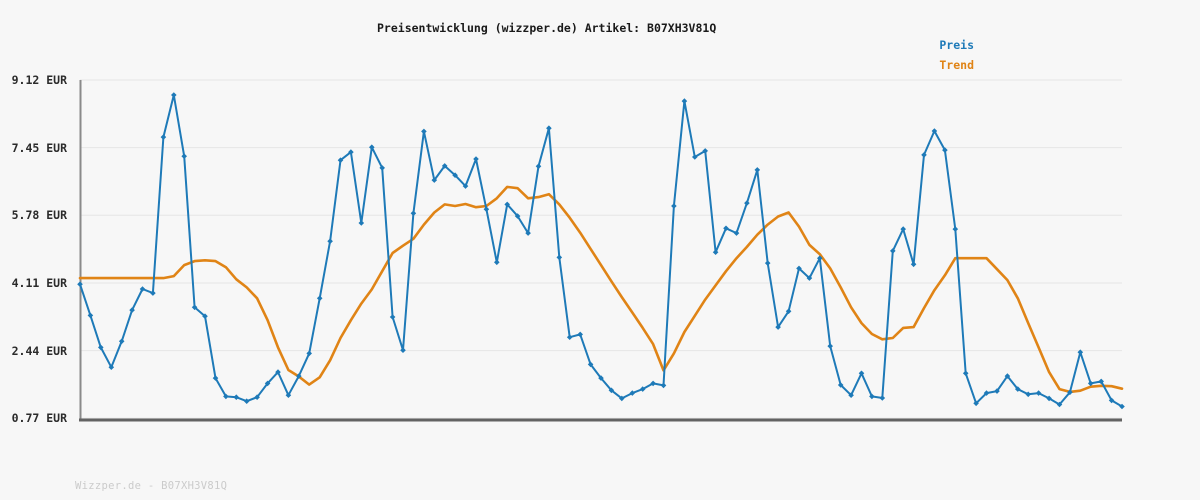 The width and height of the screenshot is (1200, 500). Describe the element at coordinates (151, 486) in the screenshot. I see `watermark-text: Wizzper.de - B07XH3V81Q` at that location.